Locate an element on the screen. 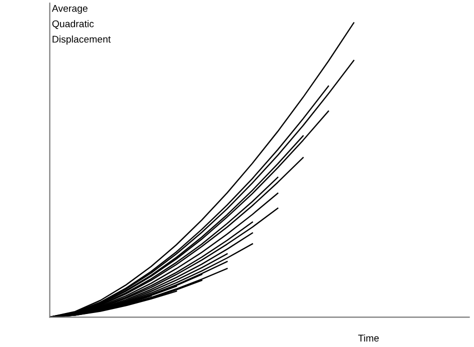 The image size is (474, 347). x-axis-title: Time is located at coordinates (368, 338).